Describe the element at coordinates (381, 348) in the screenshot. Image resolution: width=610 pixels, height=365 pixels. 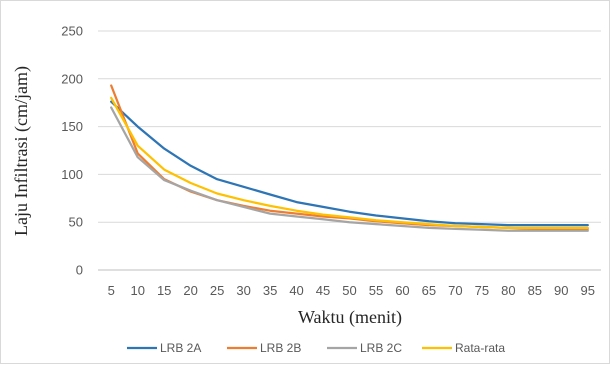
I see `legend-label: LRB 2C` at that location.